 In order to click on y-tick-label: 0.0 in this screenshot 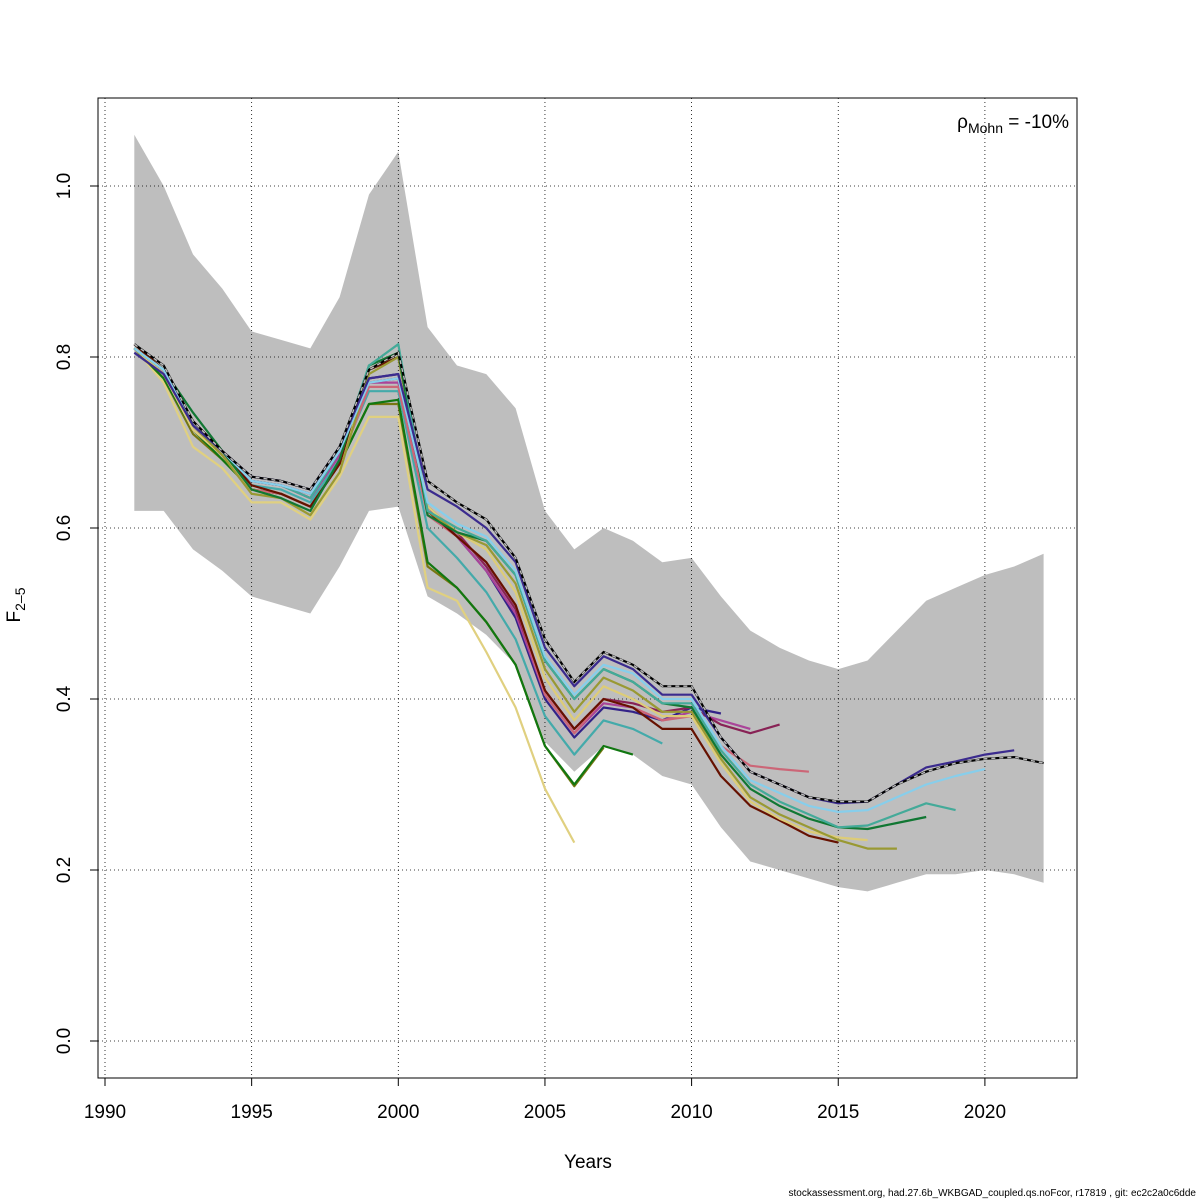, I will do `click(64, 1041)`.